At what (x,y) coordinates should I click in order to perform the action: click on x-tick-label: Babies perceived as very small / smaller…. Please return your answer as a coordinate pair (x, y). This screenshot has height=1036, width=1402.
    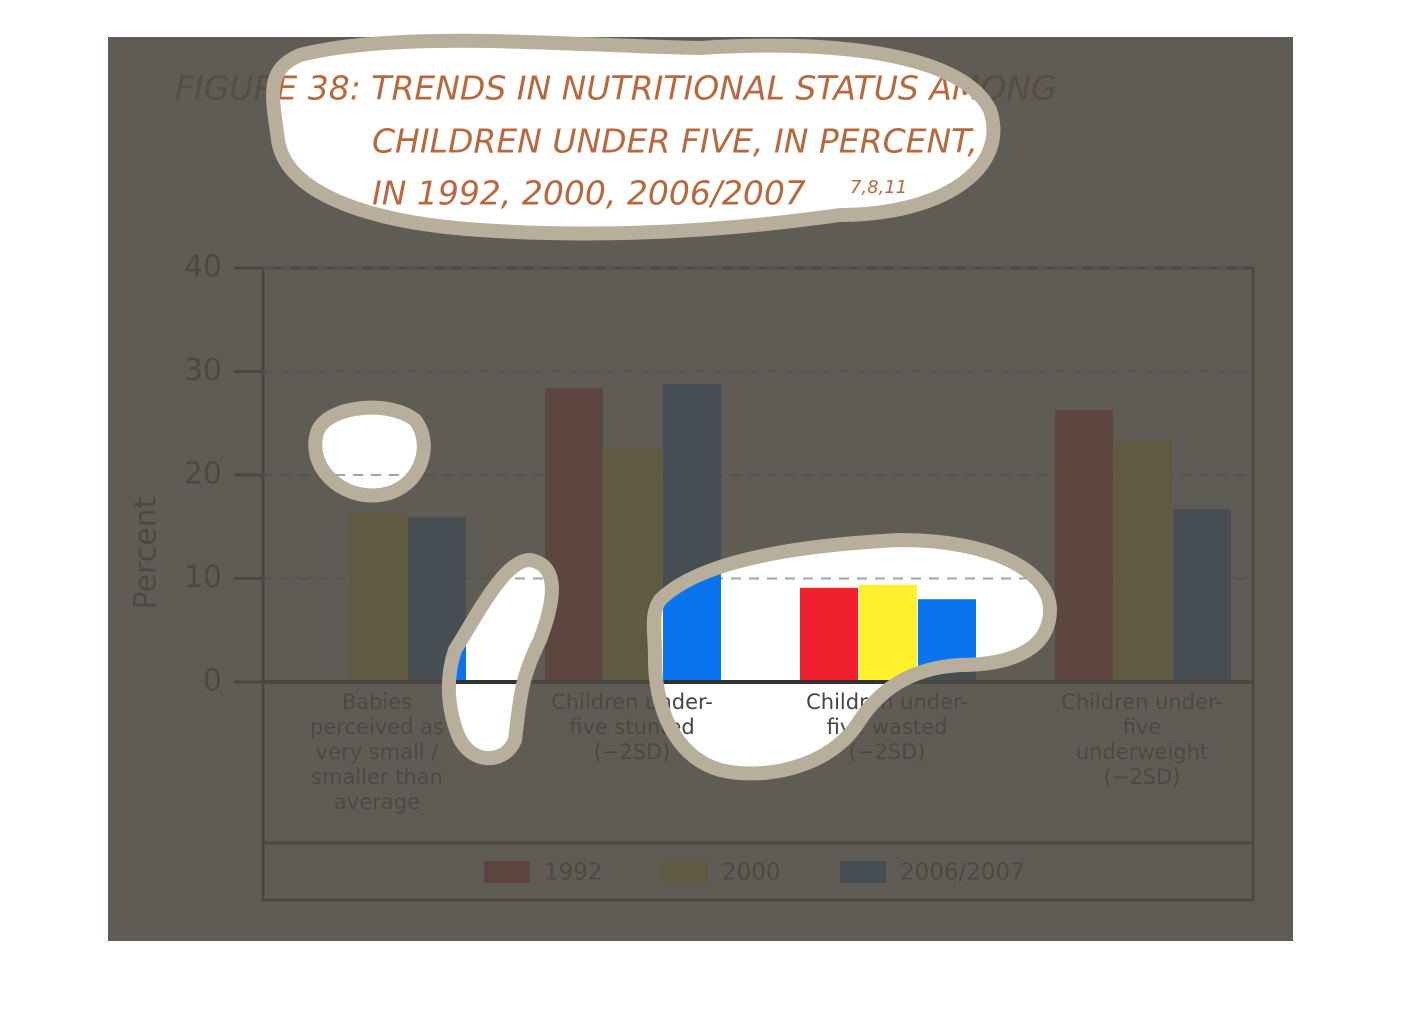
    Looking at the image, I should click on (377, 752).